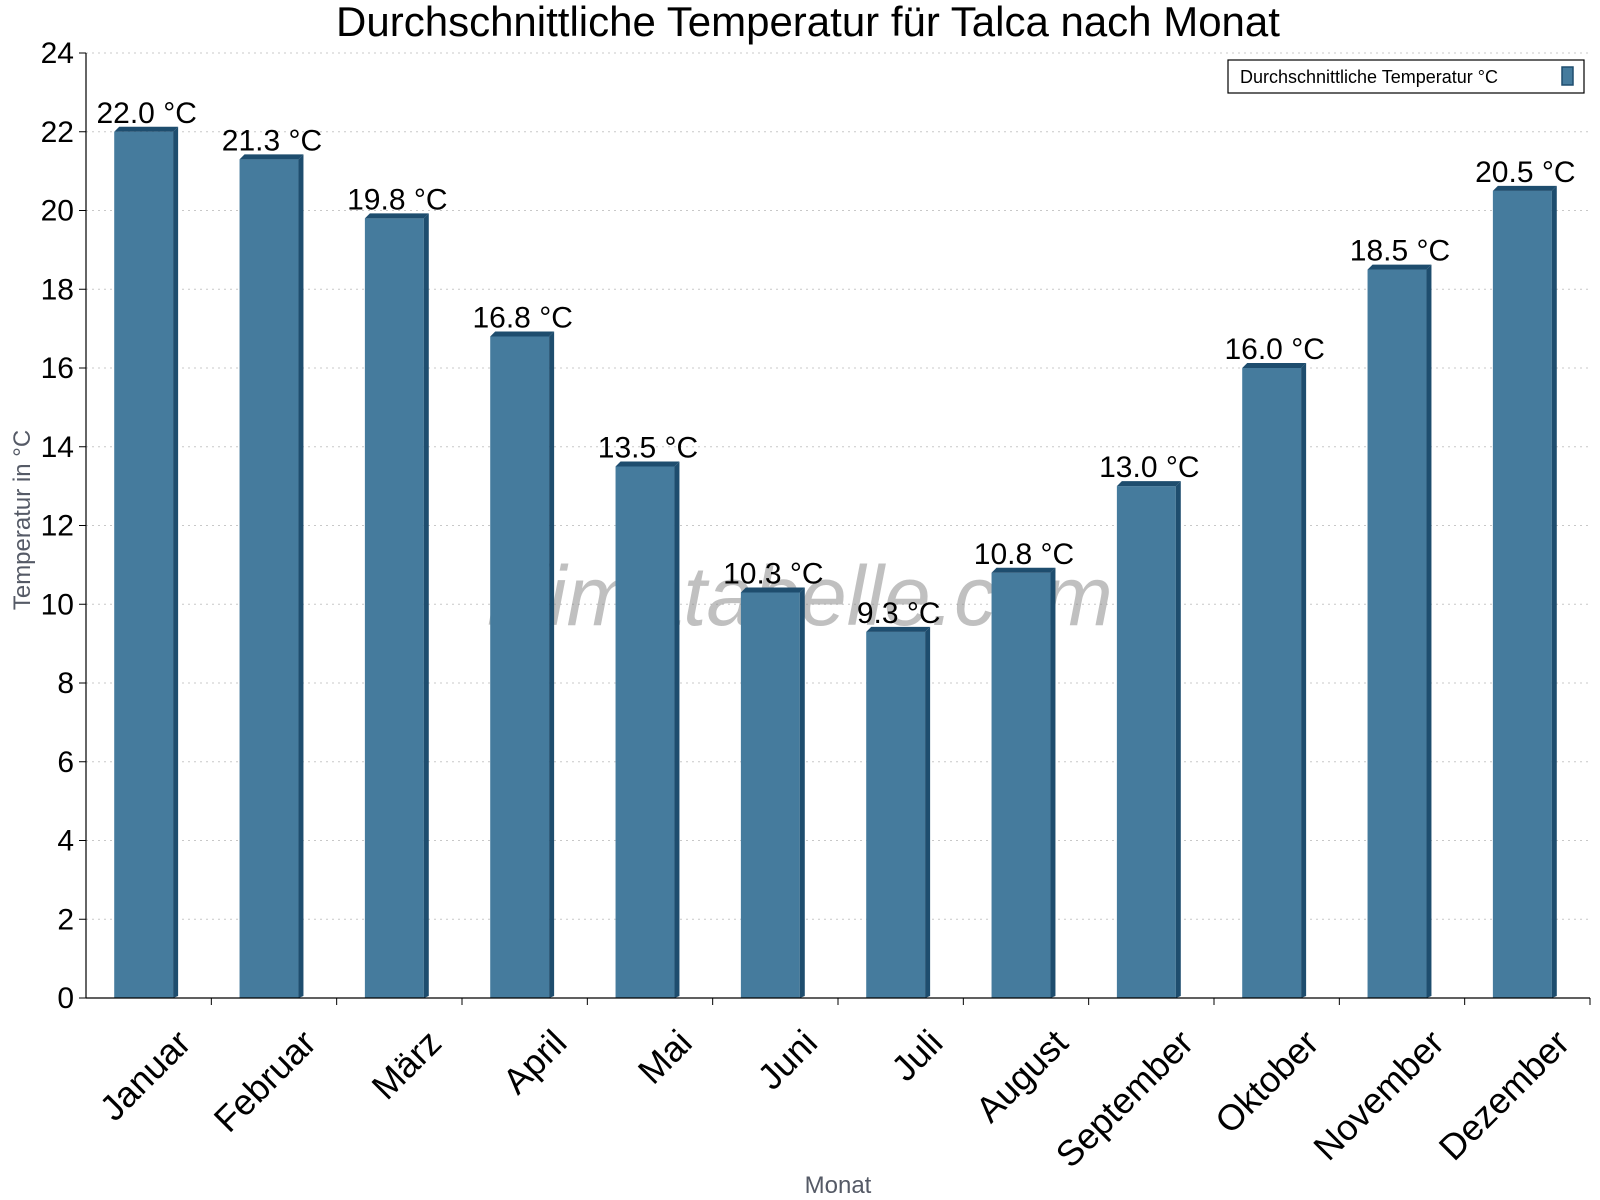 This screenshot has height=1200, width=1600. Describe the element at coordinates (57, 211) in the screenshot. I see `y-tick-label: 20` at that location.